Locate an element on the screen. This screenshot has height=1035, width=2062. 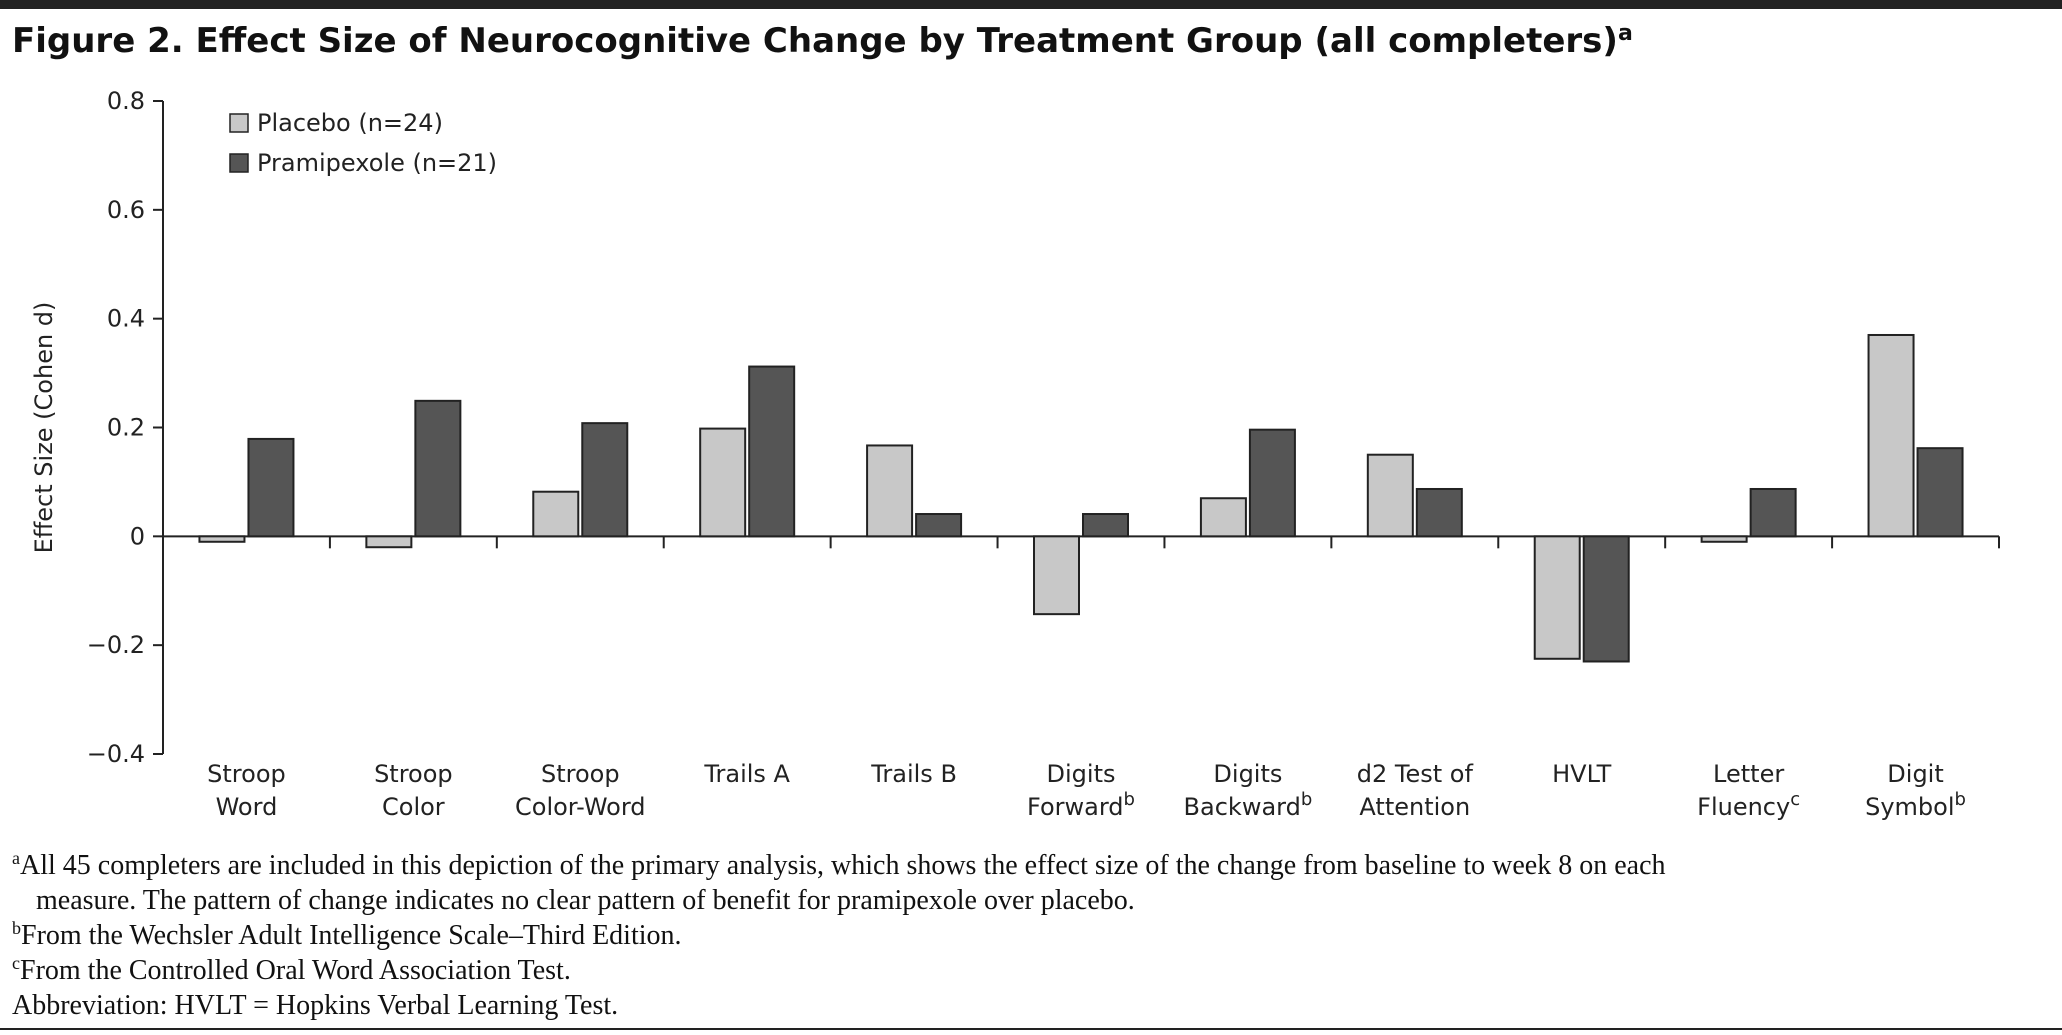
x-tick-label: Trails A is located at coordinates (746, 774).